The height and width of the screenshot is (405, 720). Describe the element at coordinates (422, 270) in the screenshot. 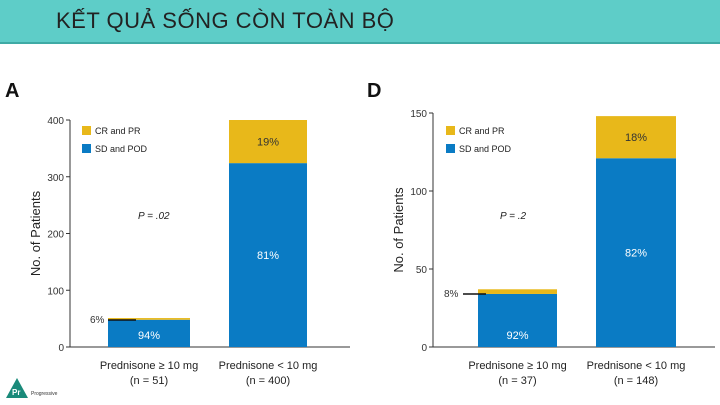

I see `y-tick-label: 50` at that location.